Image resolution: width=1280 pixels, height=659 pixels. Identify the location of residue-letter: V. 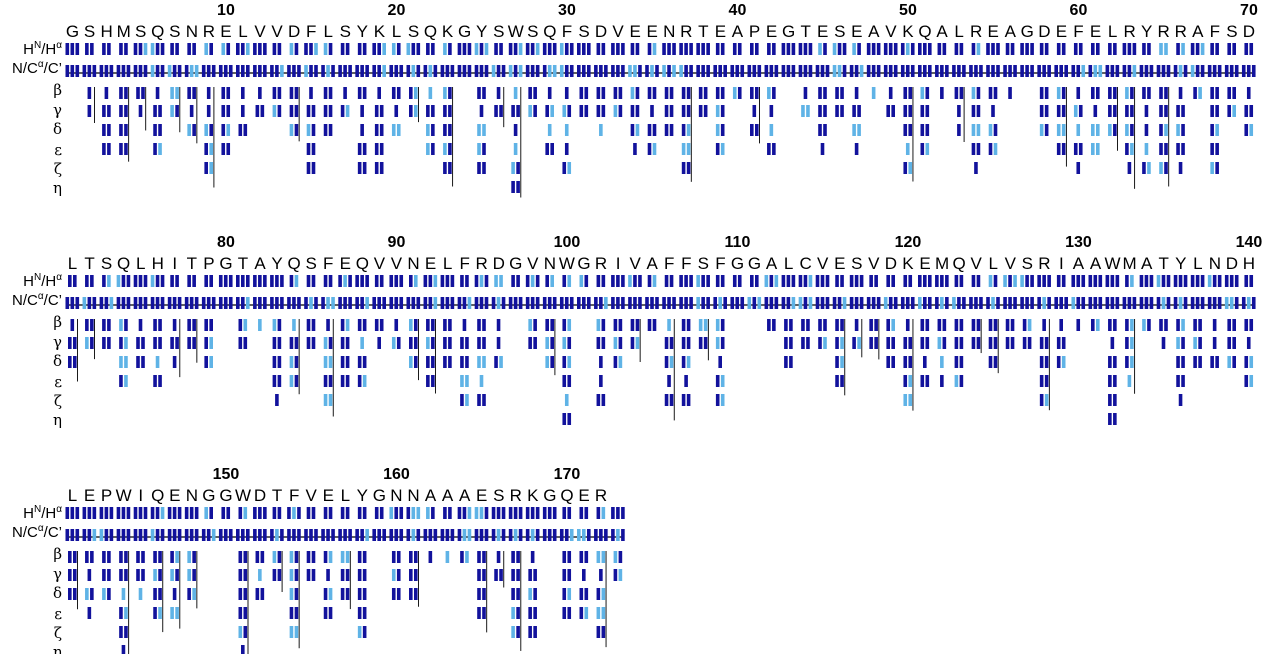
(533, 263).